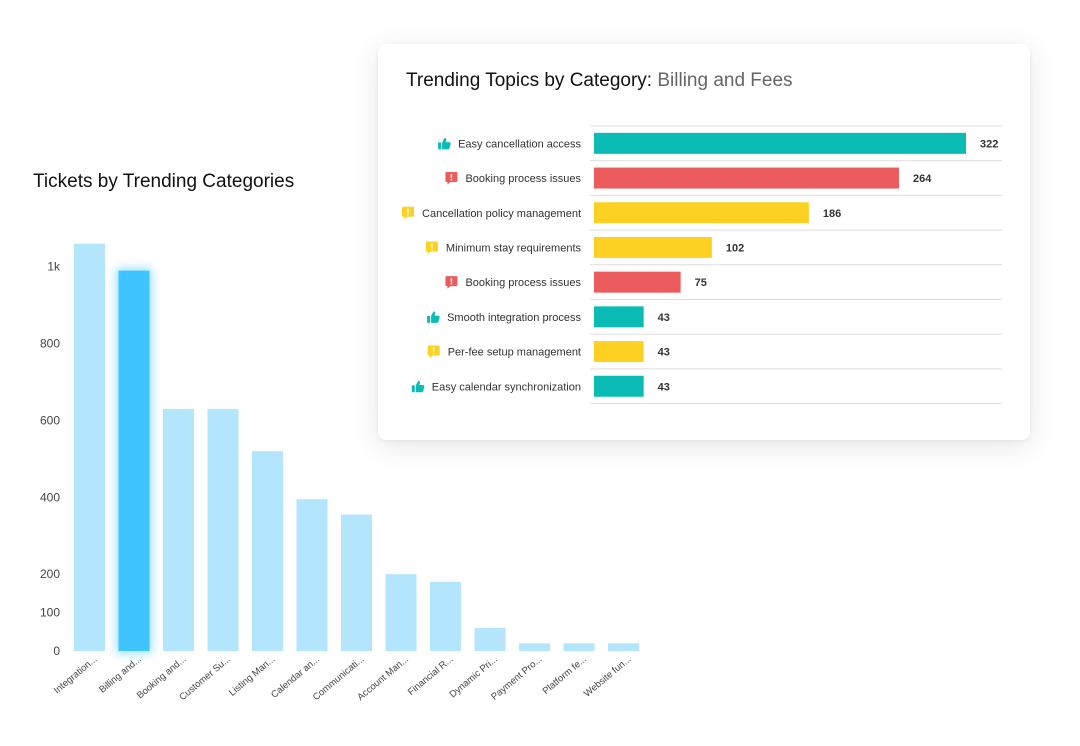 The width and height of the screenshot is (1080, 746). What do you see at coordinates (922, 179) in the screenshot?
I see `topic-value: 264` at bounding box center [922, 179].